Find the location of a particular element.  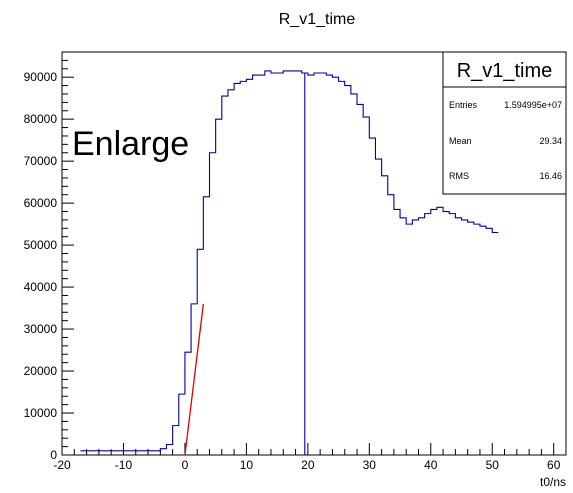

y-tick-label: 30000 is located at coordinates (41, 329).